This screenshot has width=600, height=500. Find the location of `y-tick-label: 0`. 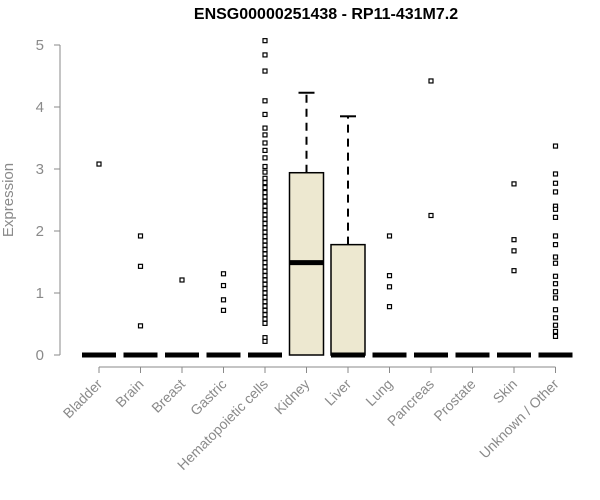

y-tick-label: 0 is located at coordinates (40, 355).